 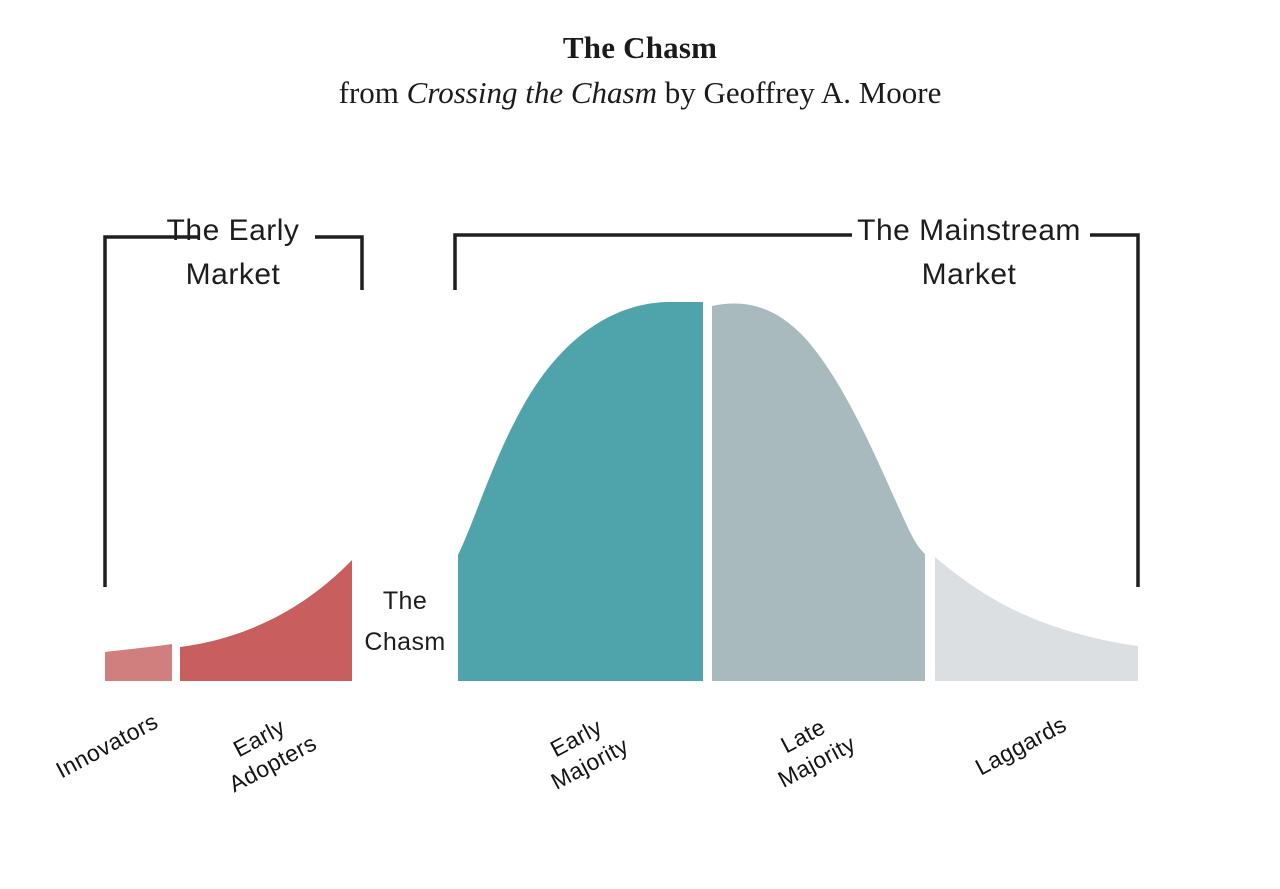 What do you see at coordinates (138, 662) in the screenshot?
I see `innovators-area` at bounding box center [138, 662].